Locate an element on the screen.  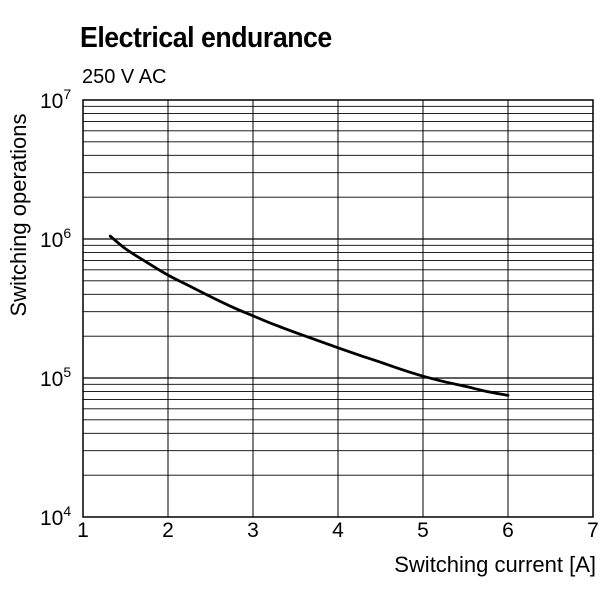
x-axis-label: Switching current [A] is located at coordinates (495, 564).